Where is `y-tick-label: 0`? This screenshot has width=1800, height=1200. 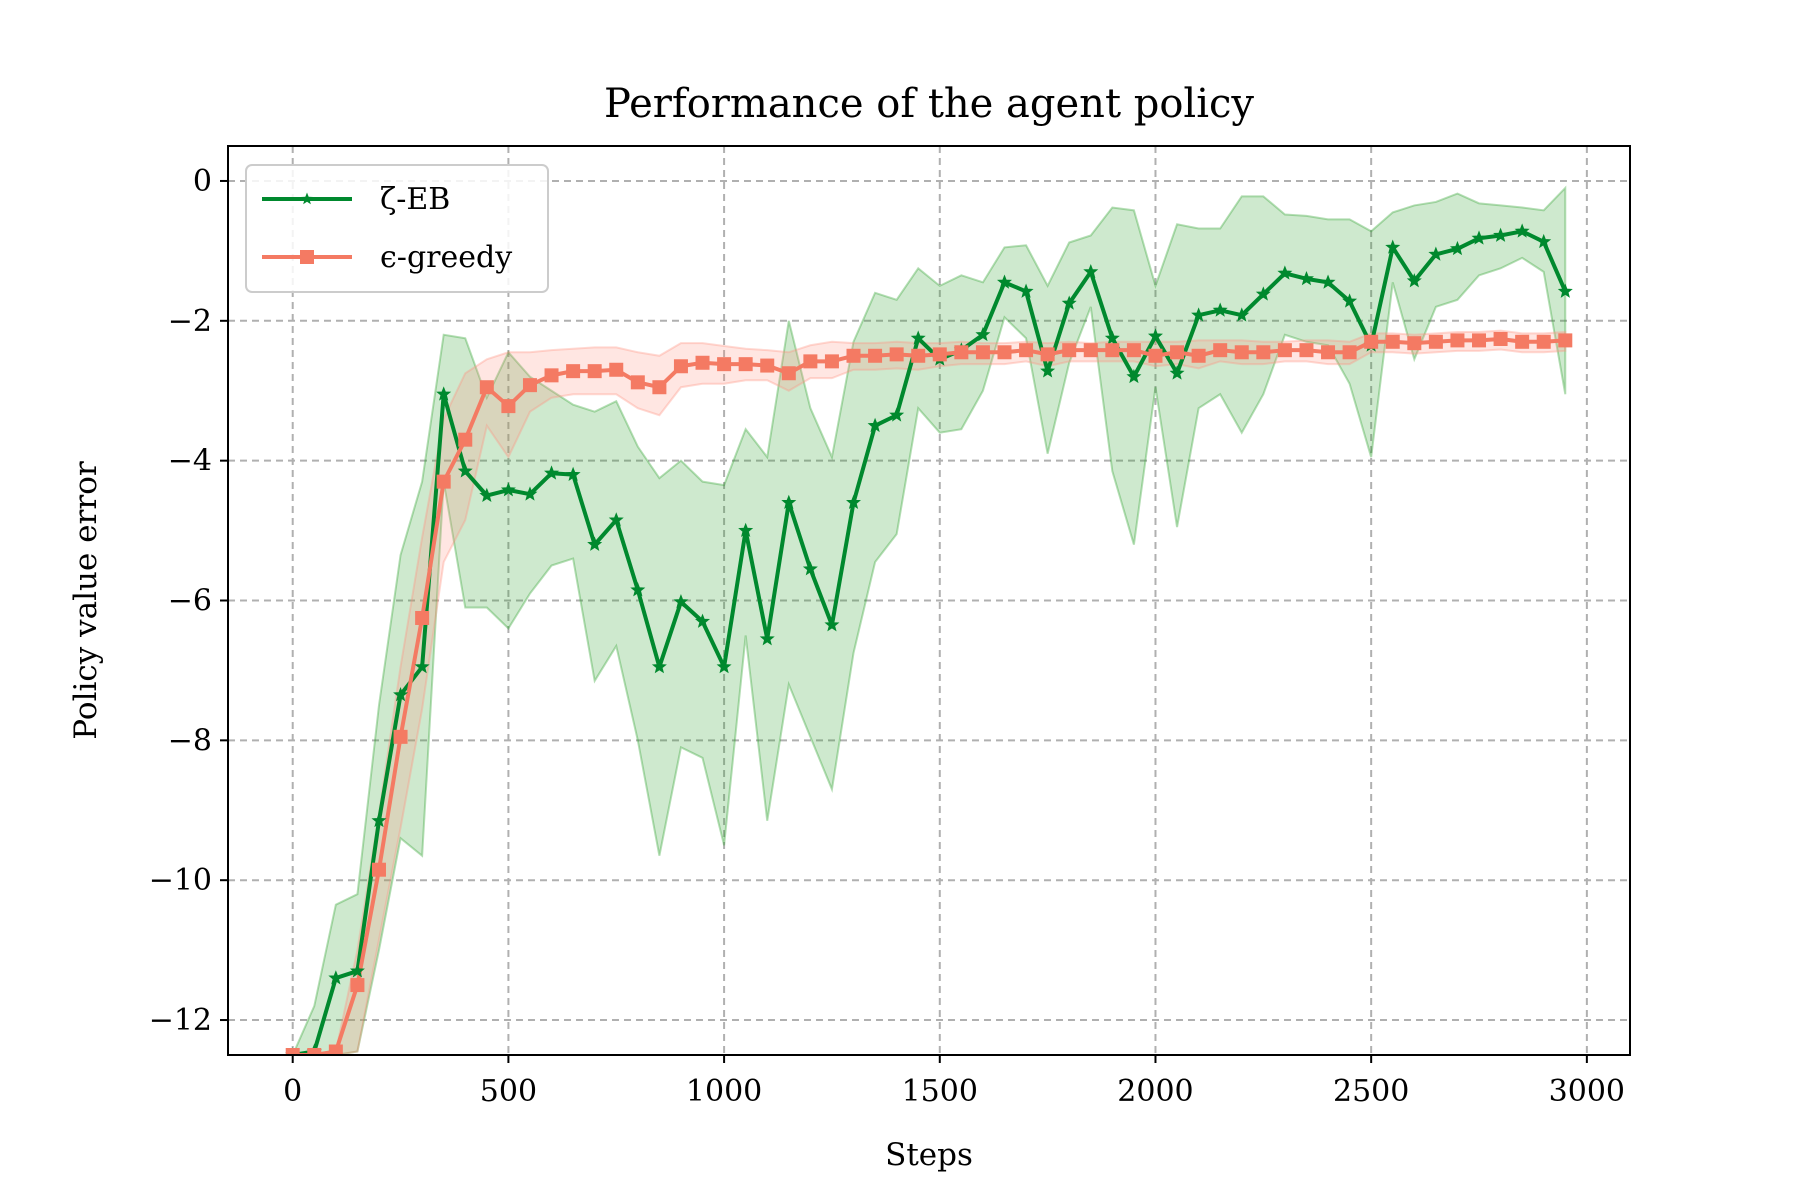
y-tick-label: 0 is located at coordinates (202, 181).